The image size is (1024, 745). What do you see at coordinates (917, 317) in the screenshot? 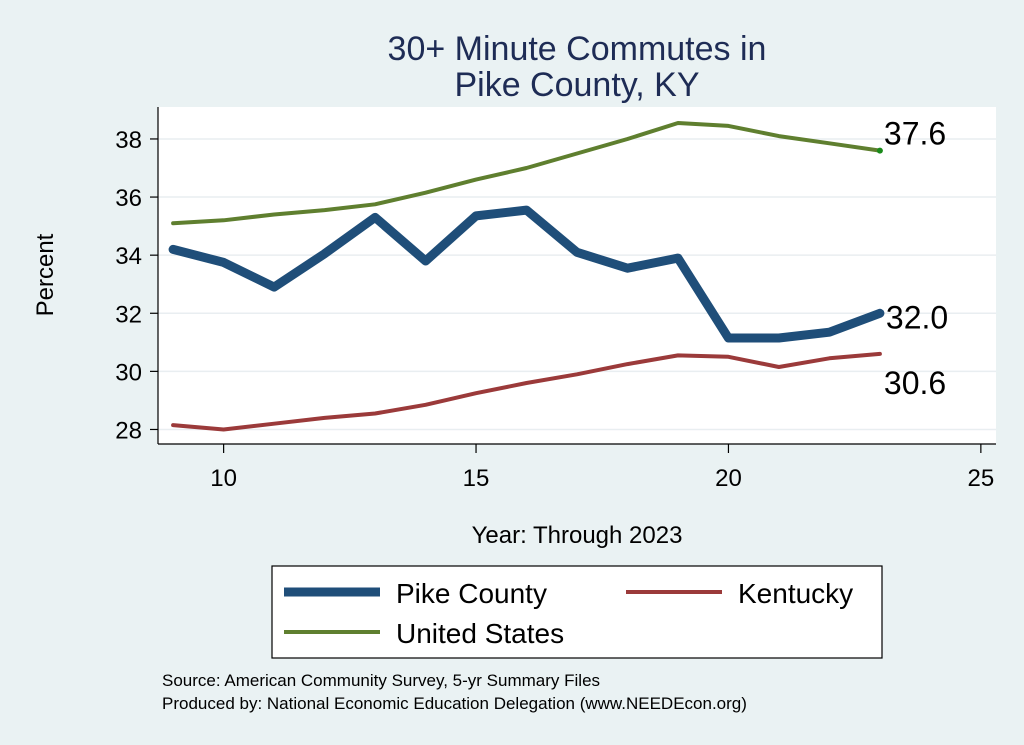
I see `end-label-pike-county: 32.0` at bounding box center [917, 317].